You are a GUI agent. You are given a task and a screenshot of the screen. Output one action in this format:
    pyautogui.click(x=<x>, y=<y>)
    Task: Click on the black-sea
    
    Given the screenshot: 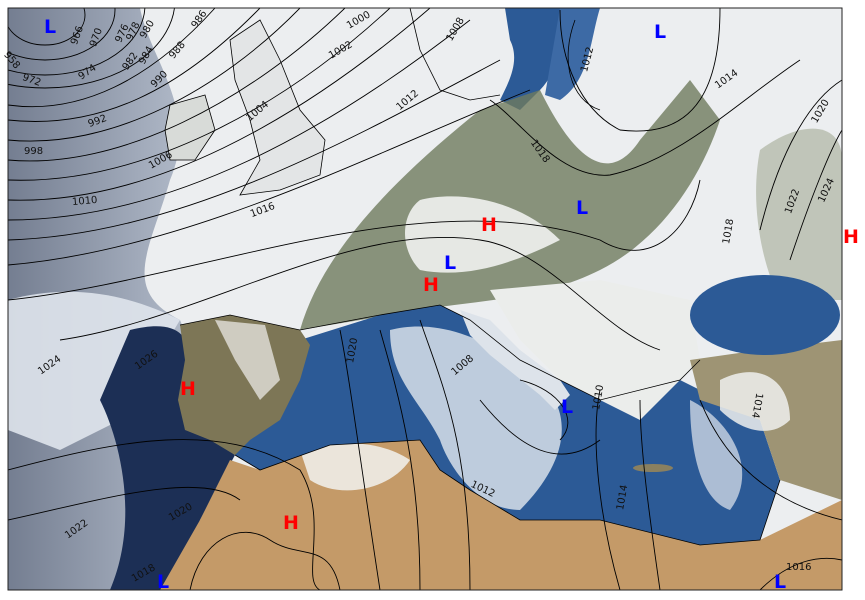 What is the action you would take?
    pyautogui.click(x=765, y=315)
    